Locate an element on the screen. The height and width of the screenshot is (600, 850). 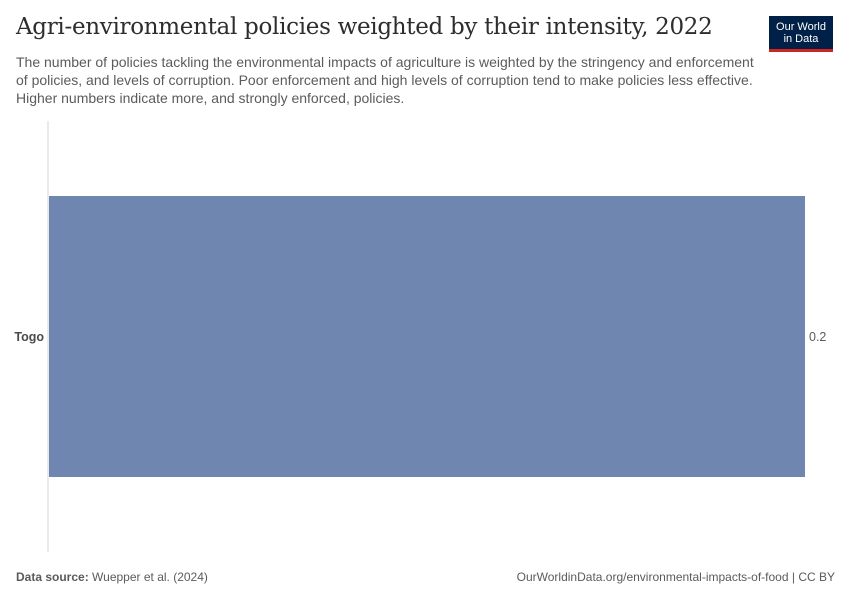
data-source: Data source: Wuepper et al. (2024) is located at coordinates (112, 577).